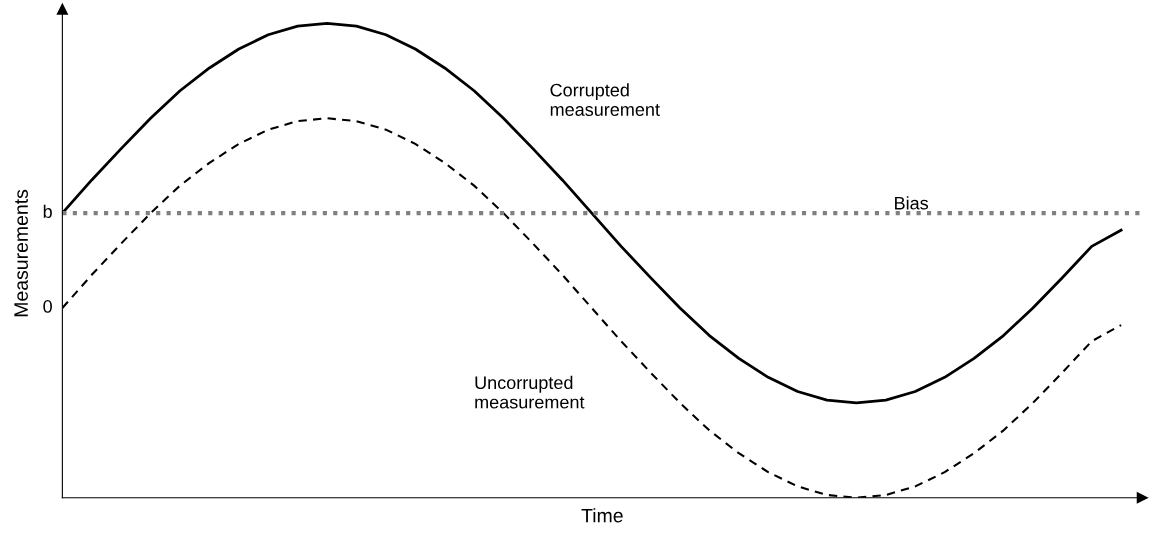 The height and width of the screenshot is (537, 1155). I want to click on series-label: Corrupted measurement, so click(605, 99).